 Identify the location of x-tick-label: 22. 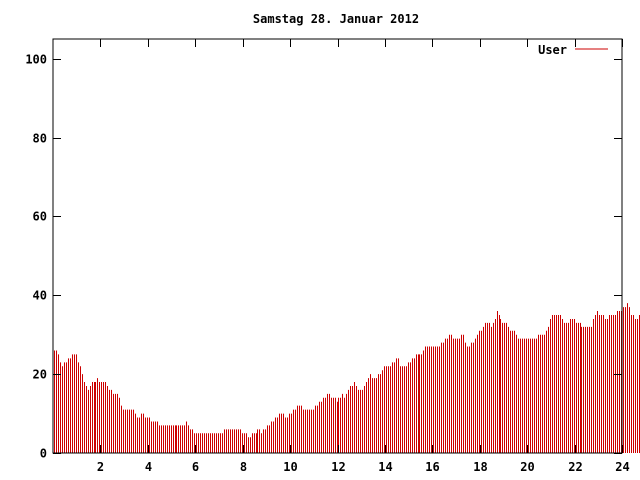
(575, 467).